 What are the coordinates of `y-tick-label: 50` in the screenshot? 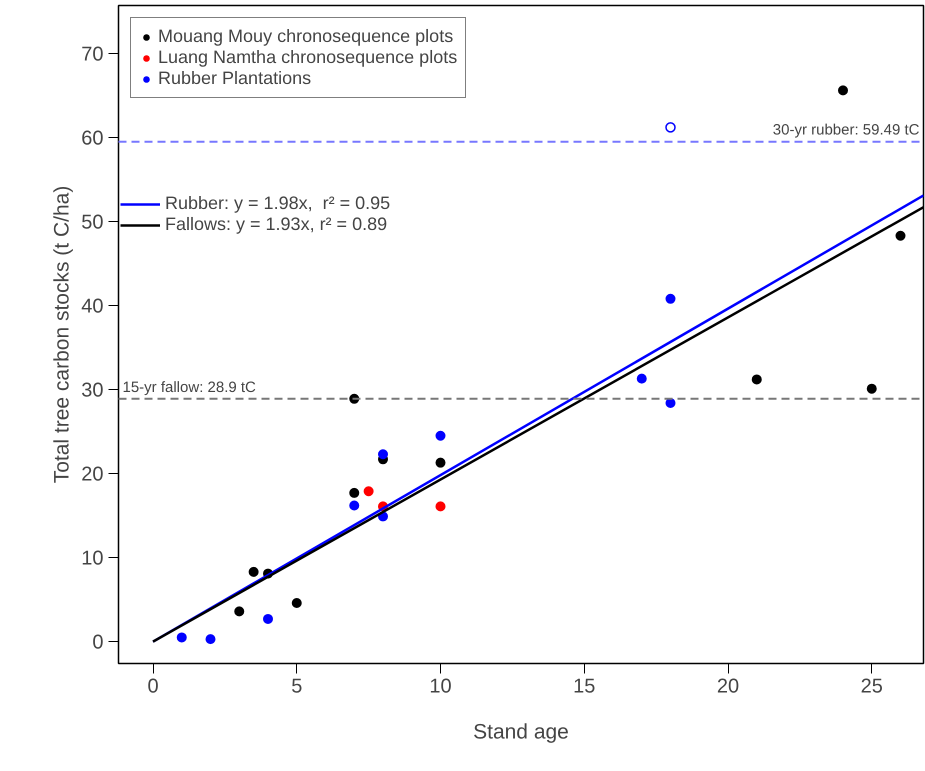 It's located at (92, 222).